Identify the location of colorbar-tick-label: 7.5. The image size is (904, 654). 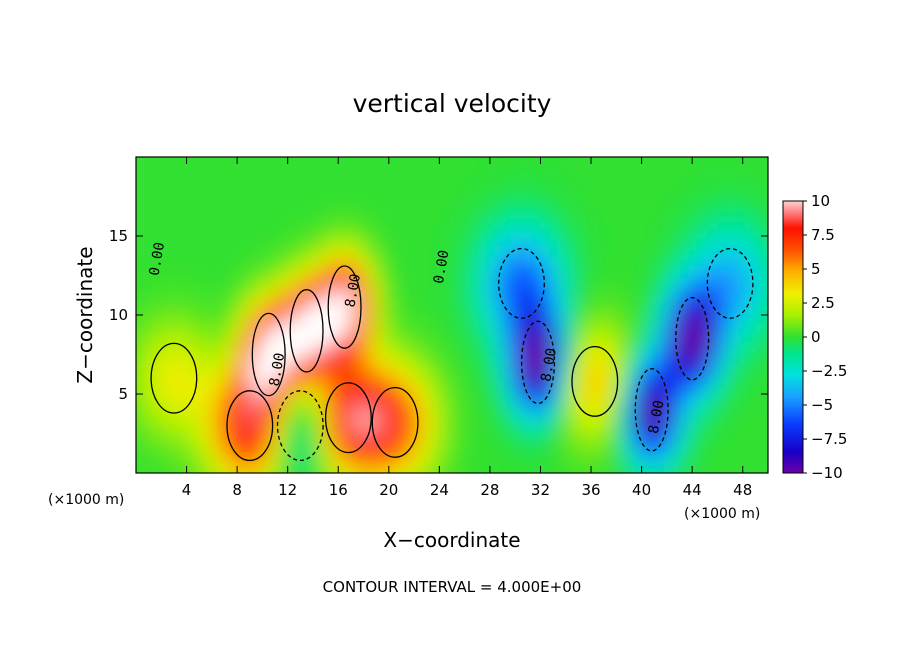
(823, 235).